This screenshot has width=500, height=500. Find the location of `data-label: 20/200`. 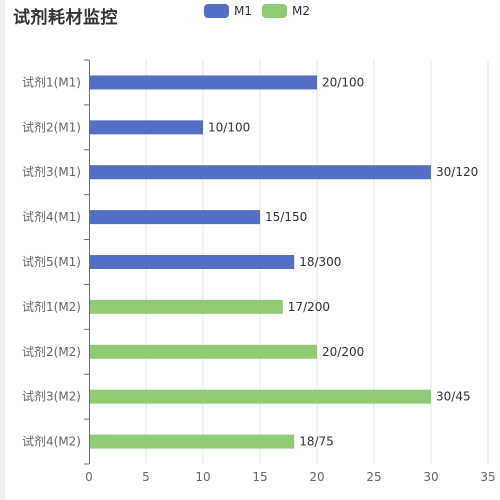

data-label: 20/200 is located at coordinates (343, 352).